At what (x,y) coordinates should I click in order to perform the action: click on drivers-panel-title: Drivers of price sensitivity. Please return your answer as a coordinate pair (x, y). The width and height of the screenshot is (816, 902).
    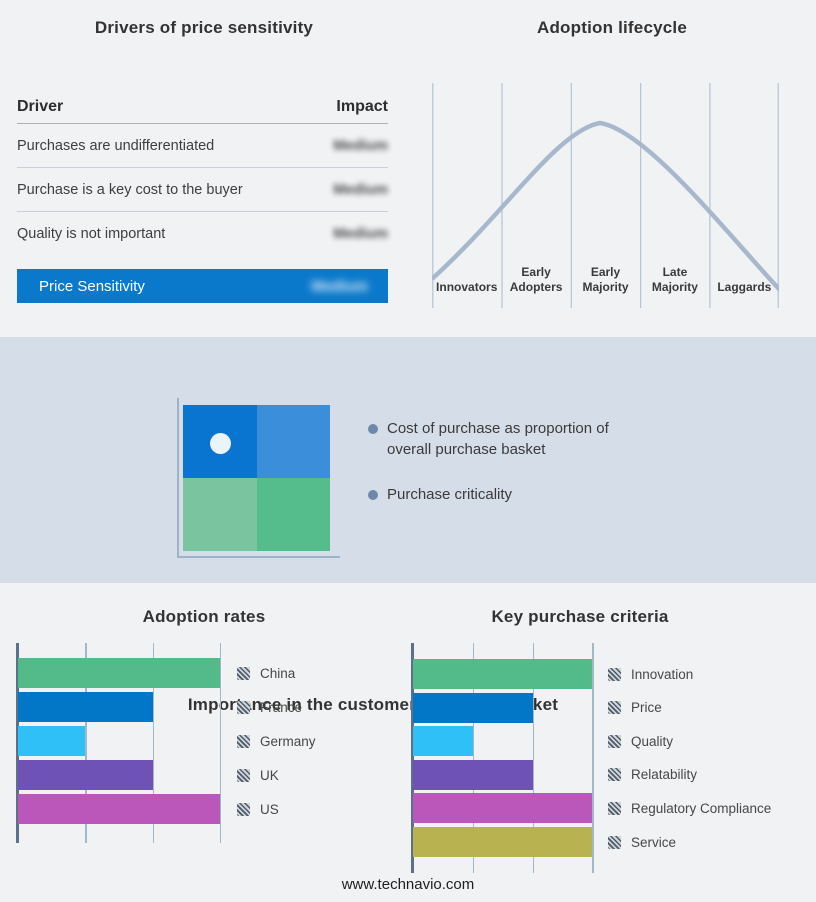
    Looking at the image, I should click on (204, 27).